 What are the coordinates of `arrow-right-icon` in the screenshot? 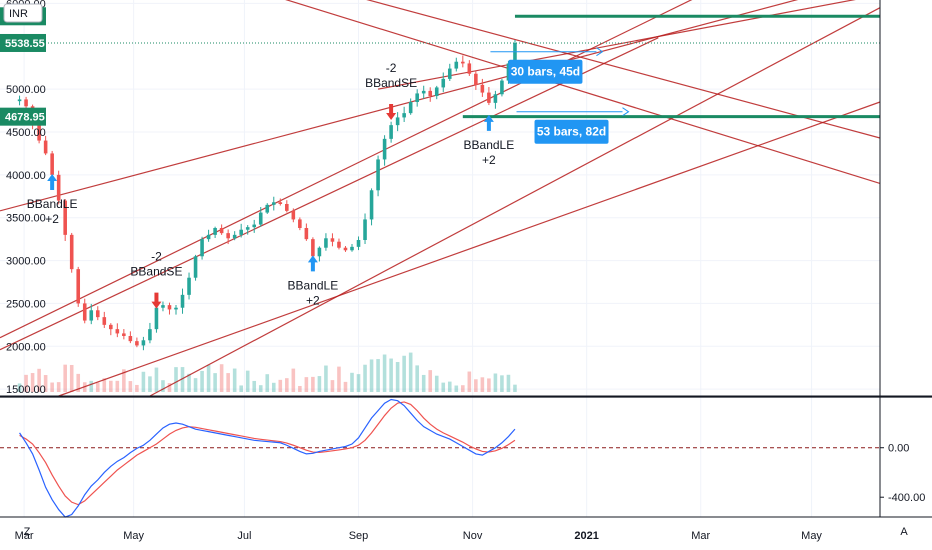 It's located at (626, 112).